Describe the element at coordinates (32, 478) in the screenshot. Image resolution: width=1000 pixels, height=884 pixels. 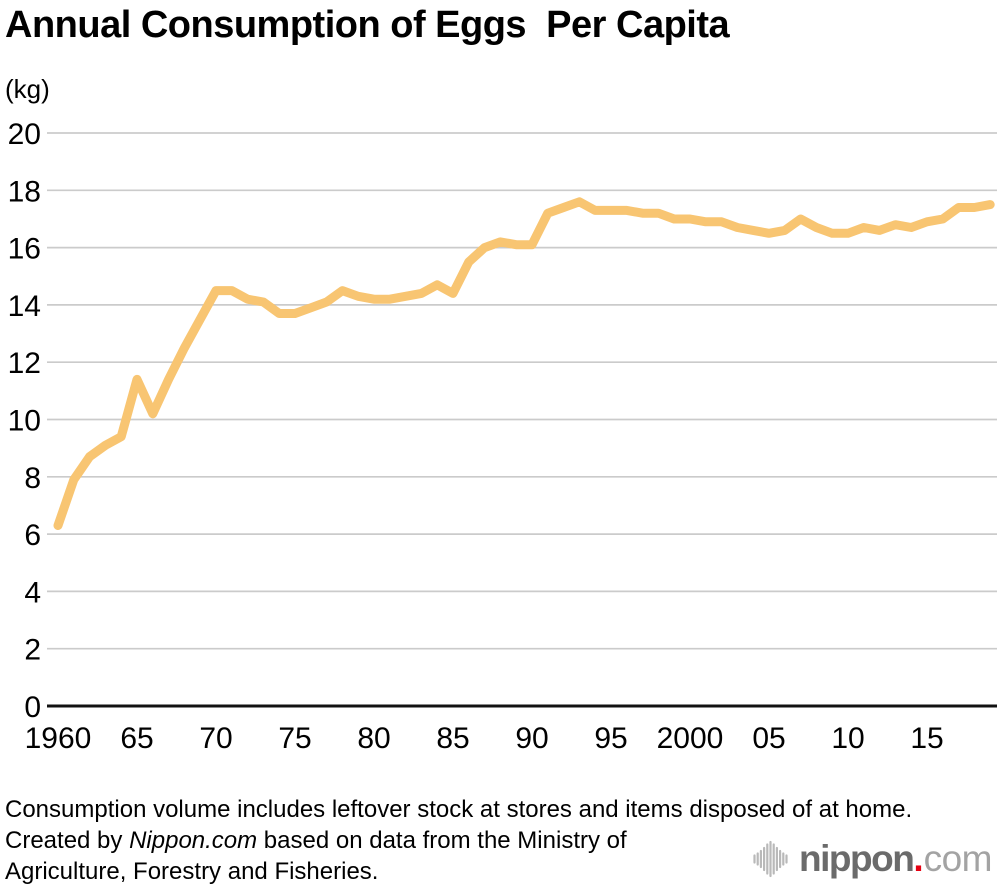
I see `svg-text: 8` at that location.